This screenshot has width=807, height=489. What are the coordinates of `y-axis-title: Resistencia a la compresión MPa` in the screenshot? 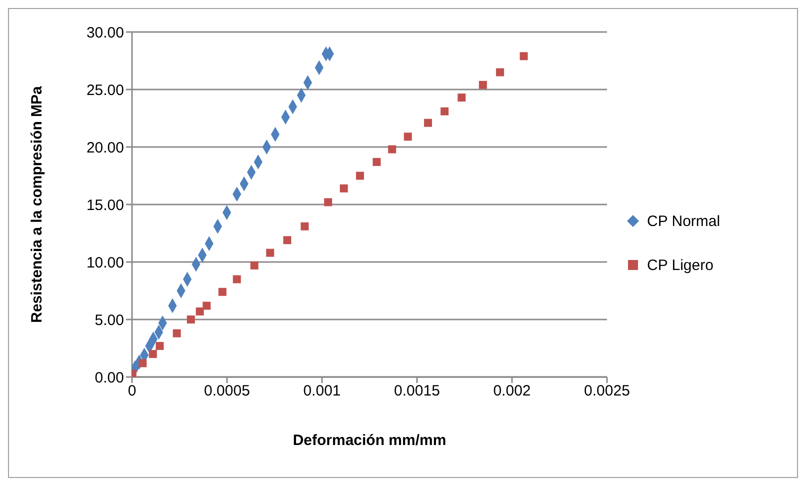 It's located at (37, 204).